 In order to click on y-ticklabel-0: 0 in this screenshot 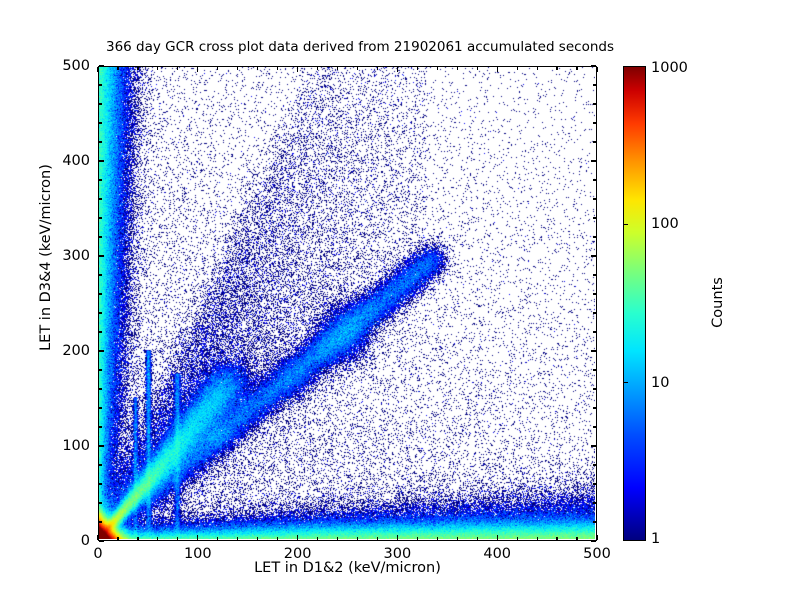, I will do `click(85, 541)`.